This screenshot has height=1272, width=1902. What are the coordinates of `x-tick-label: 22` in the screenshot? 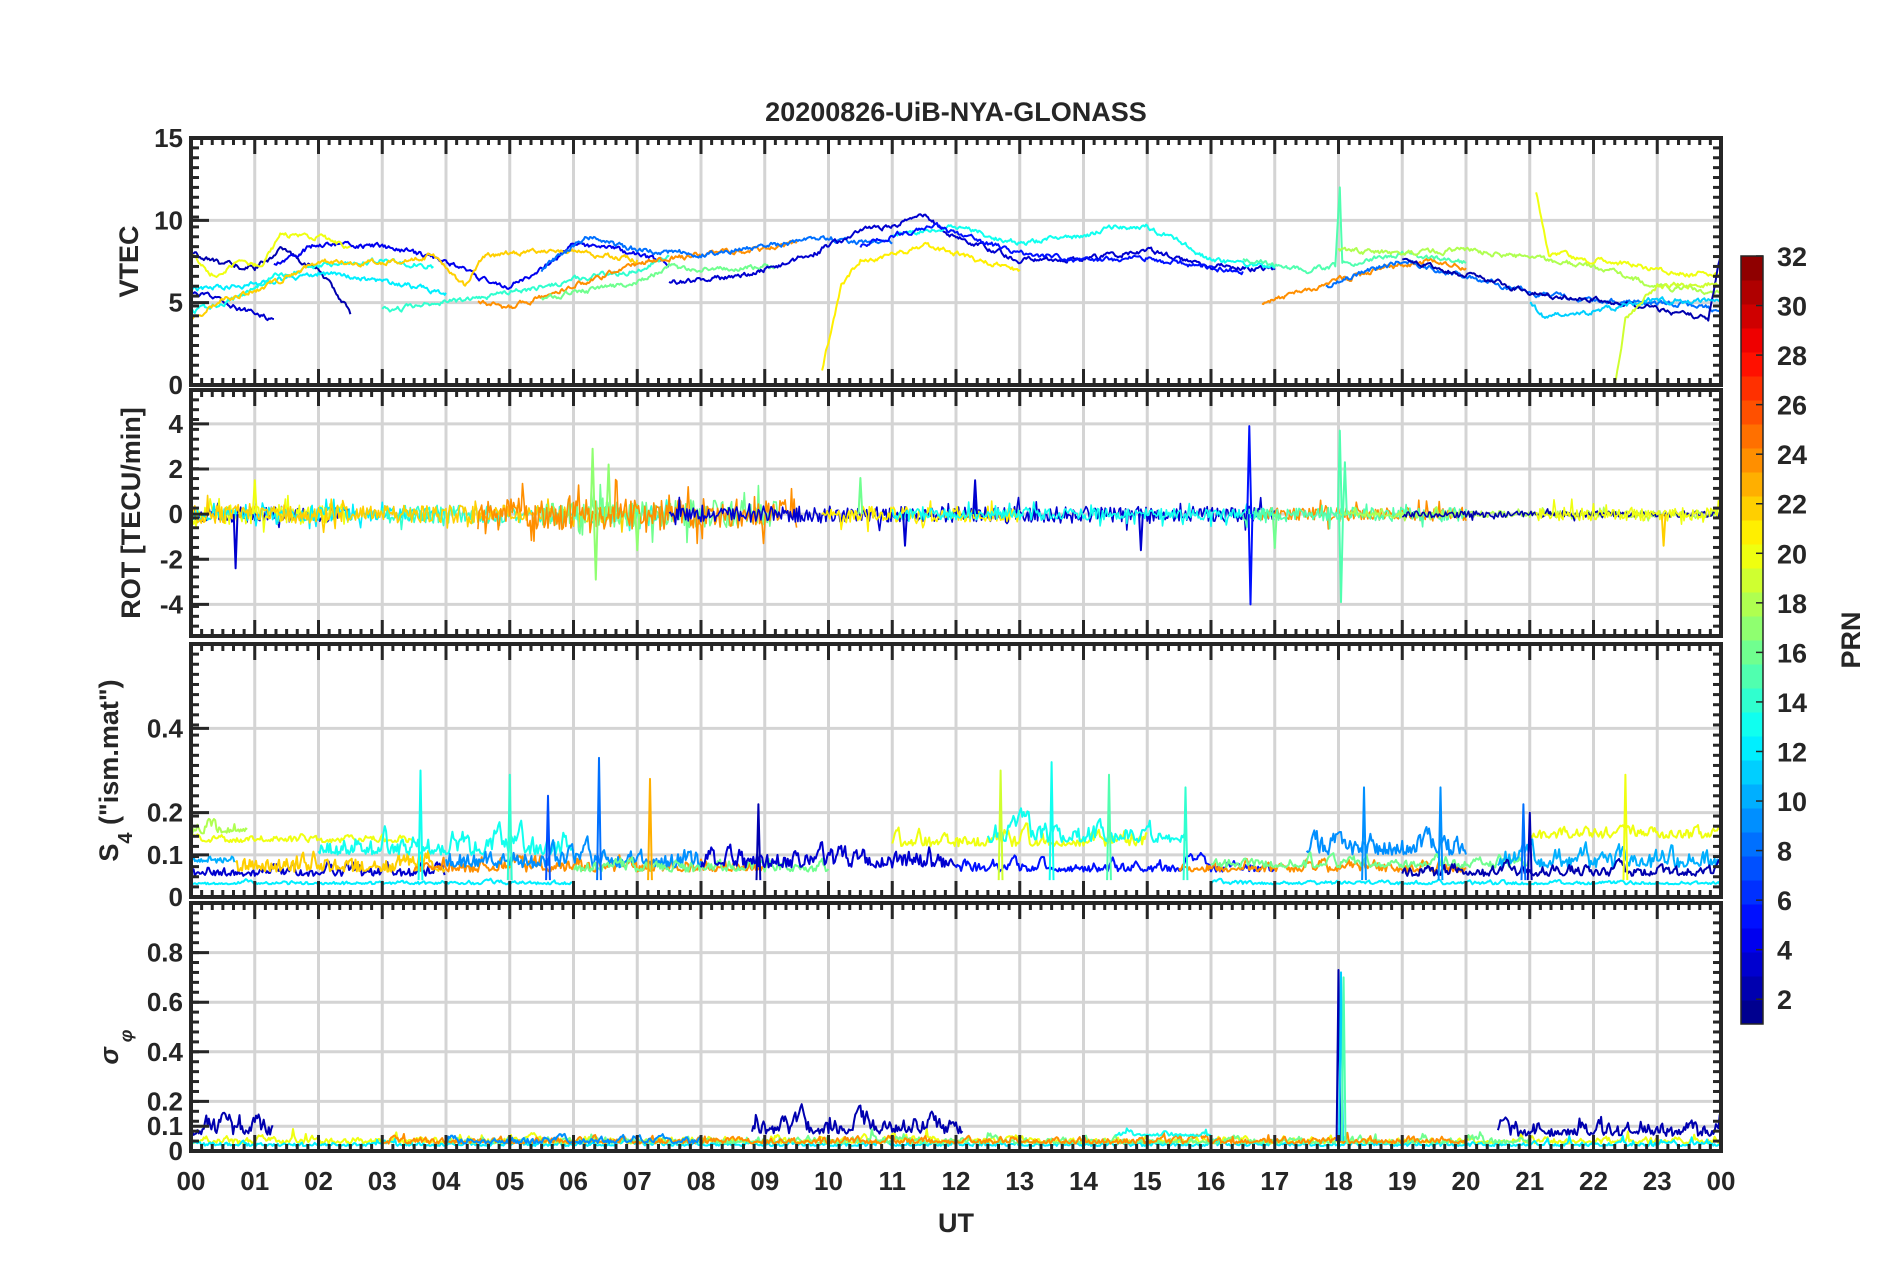 It's located at (1593, 1181).